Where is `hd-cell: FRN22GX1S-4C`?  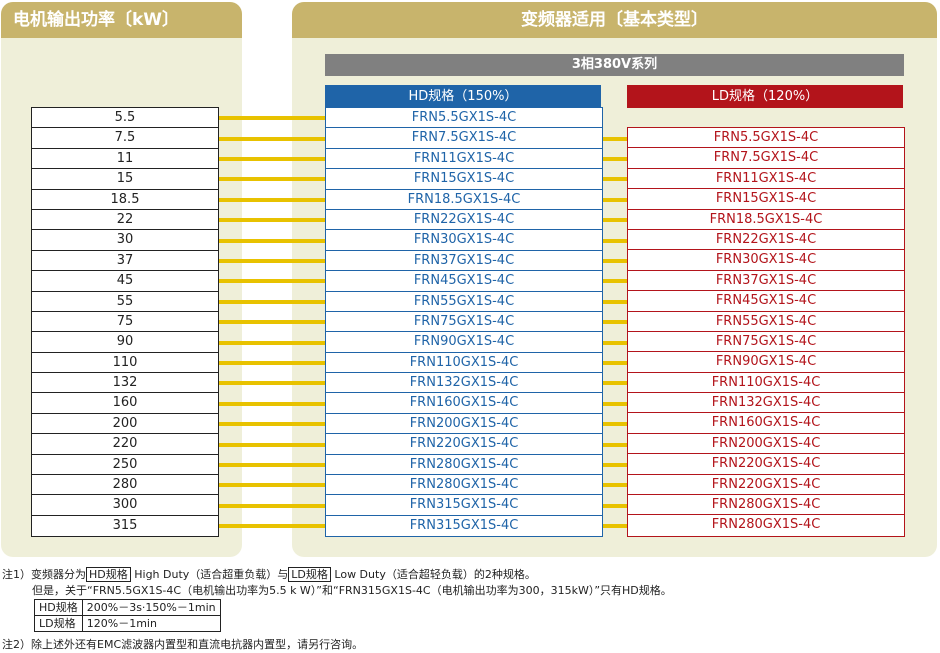 hd-cell: FRN22GX1S-4C is located at coordinates (464, 220).